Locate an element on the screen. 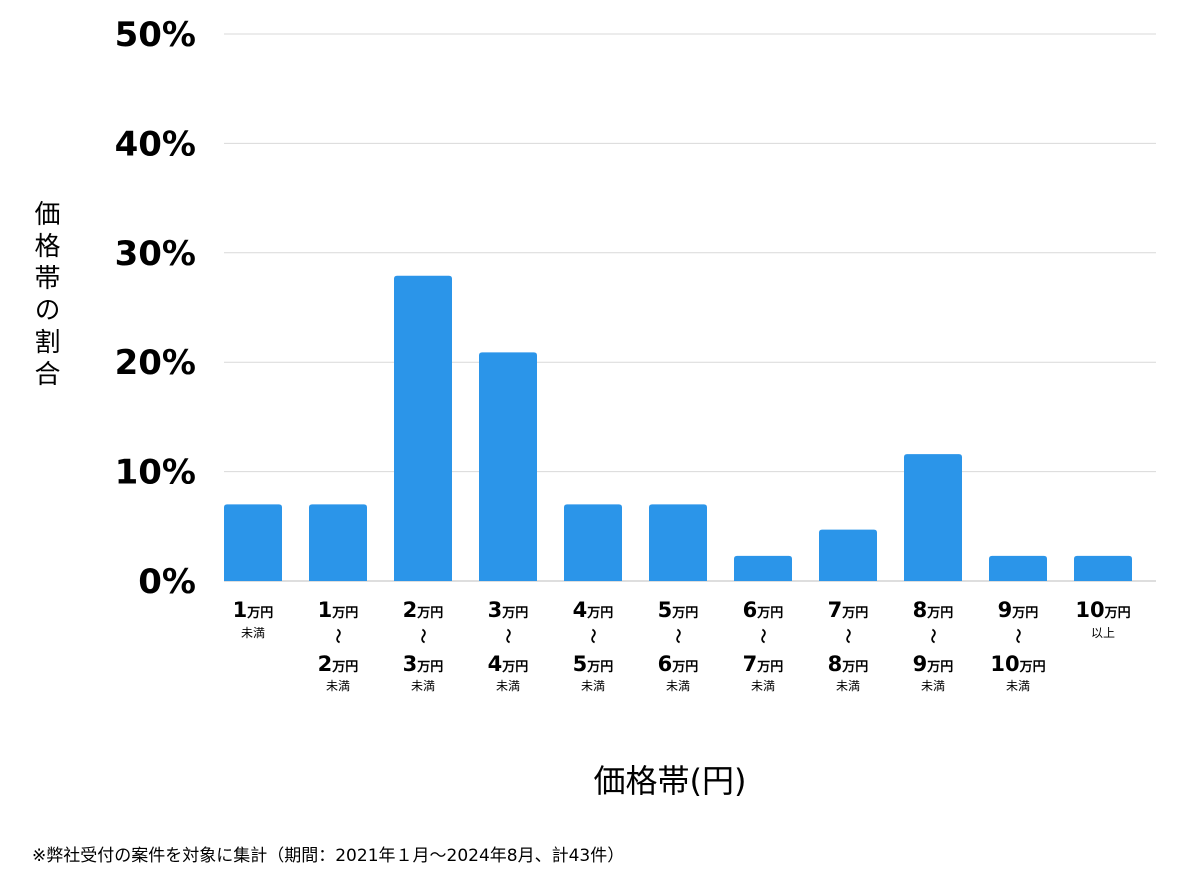 Image resolution: width=1200 pixels, height=874 pixels. y-tick-label: 20% is located at coordinates (155, 363).